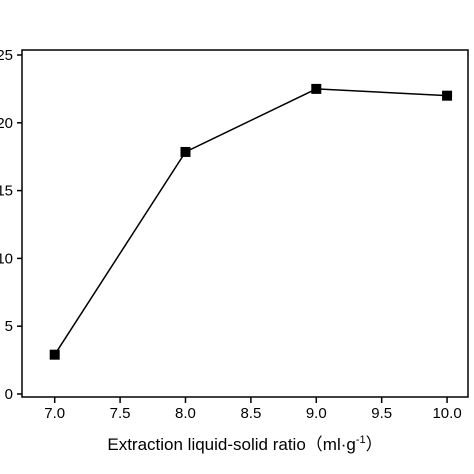 This screenshot has height=474, width=474. I want to click on x-axis-label: Extraction liquid-solid ratio（ml·g-1）, so click(244, 444).